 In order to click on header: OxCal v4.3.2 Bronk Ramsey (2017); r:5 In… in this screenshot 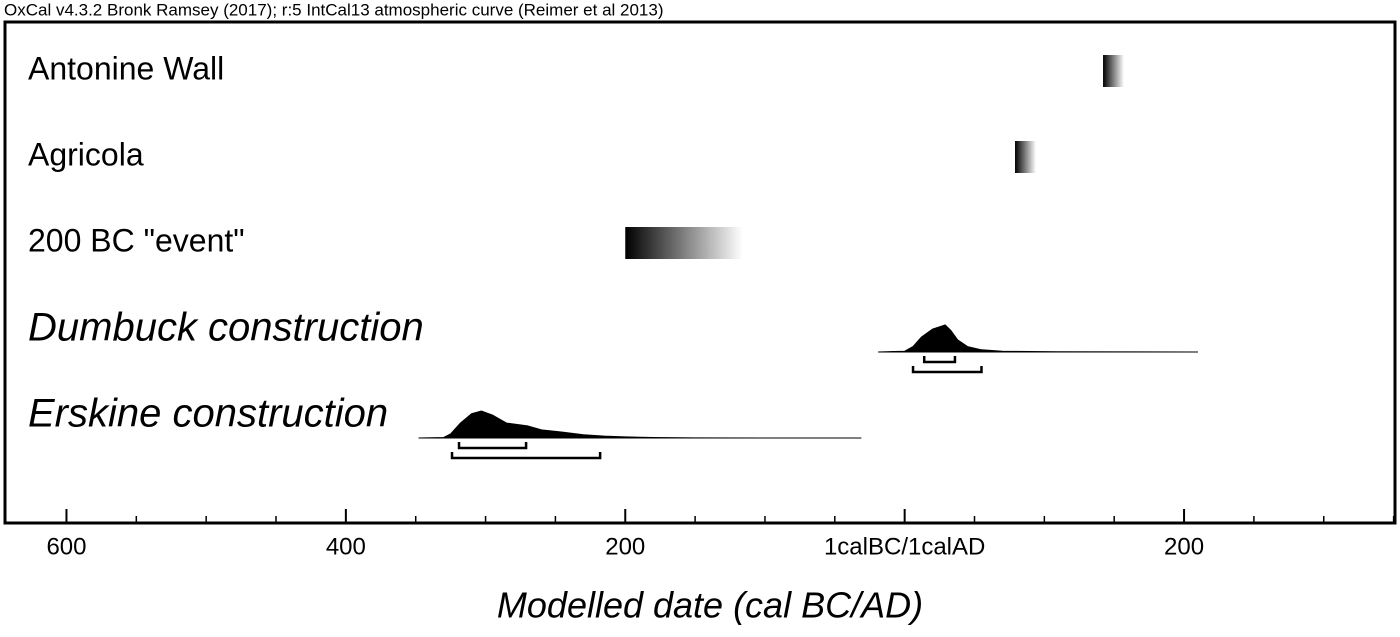, I will do `click(334, 9)`.